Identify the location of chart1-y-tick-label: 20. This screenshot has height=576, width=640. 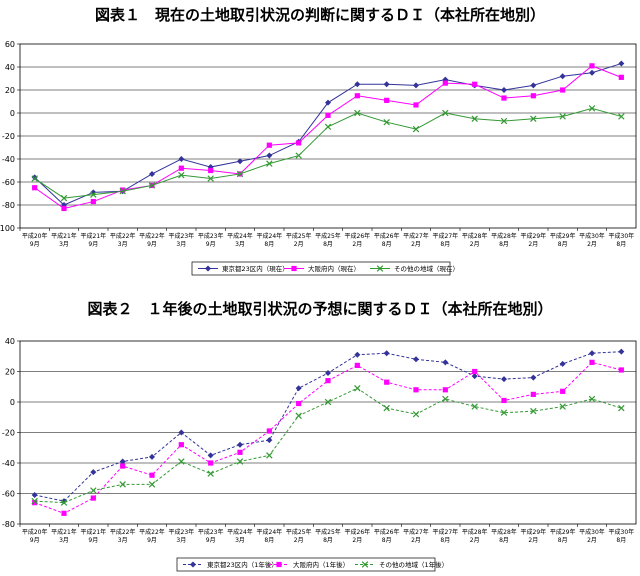
(10, 90).